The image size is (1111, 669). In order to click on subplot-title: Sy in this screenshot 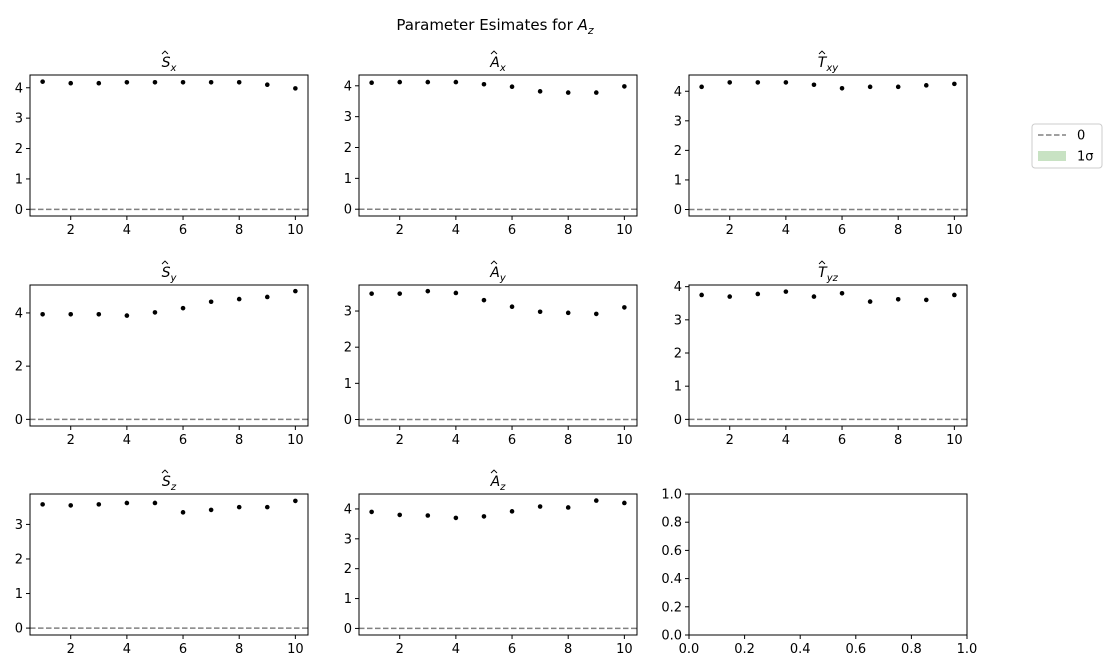, I will do `click(170, 274)`.